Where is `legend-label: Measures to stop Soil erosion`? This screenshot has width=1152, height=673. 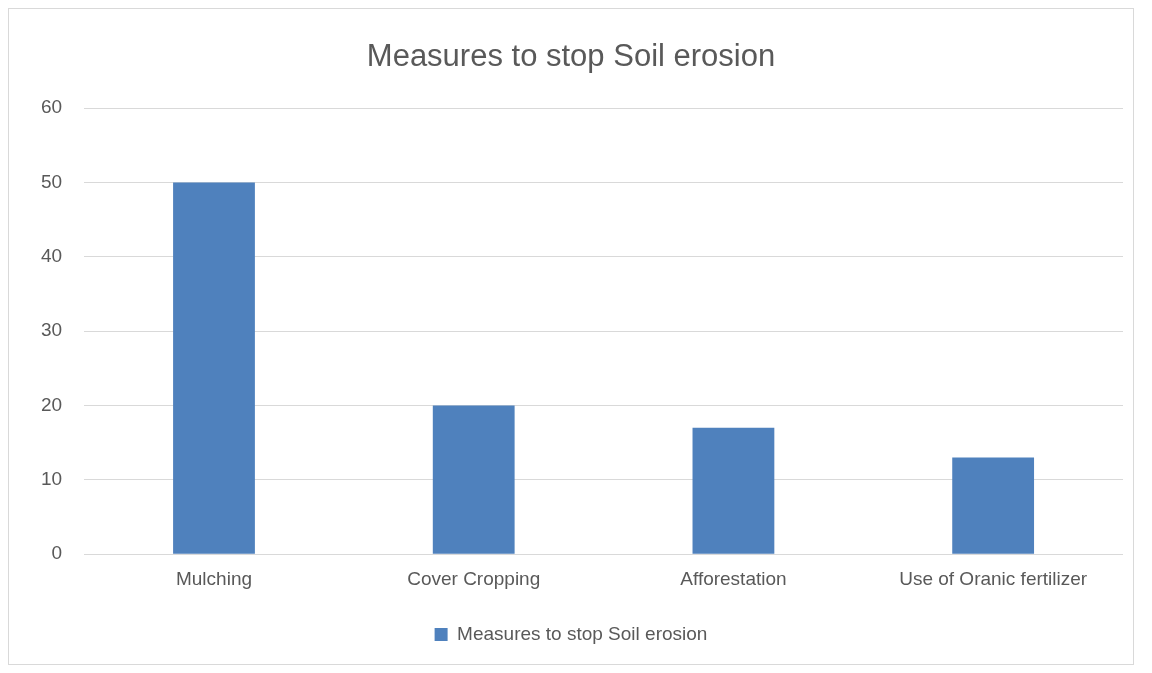 legend-label: Measures to stop Soil erosion is located at coordinates (582, 633).